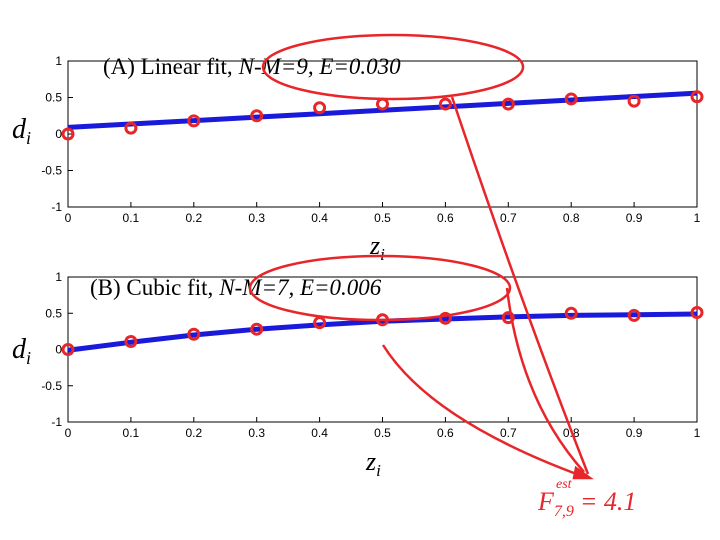  What do you see at coordinates (571, 218) in the screenshot?
I see `x-tick-label: 0.8` at bounding box center [571, 218].